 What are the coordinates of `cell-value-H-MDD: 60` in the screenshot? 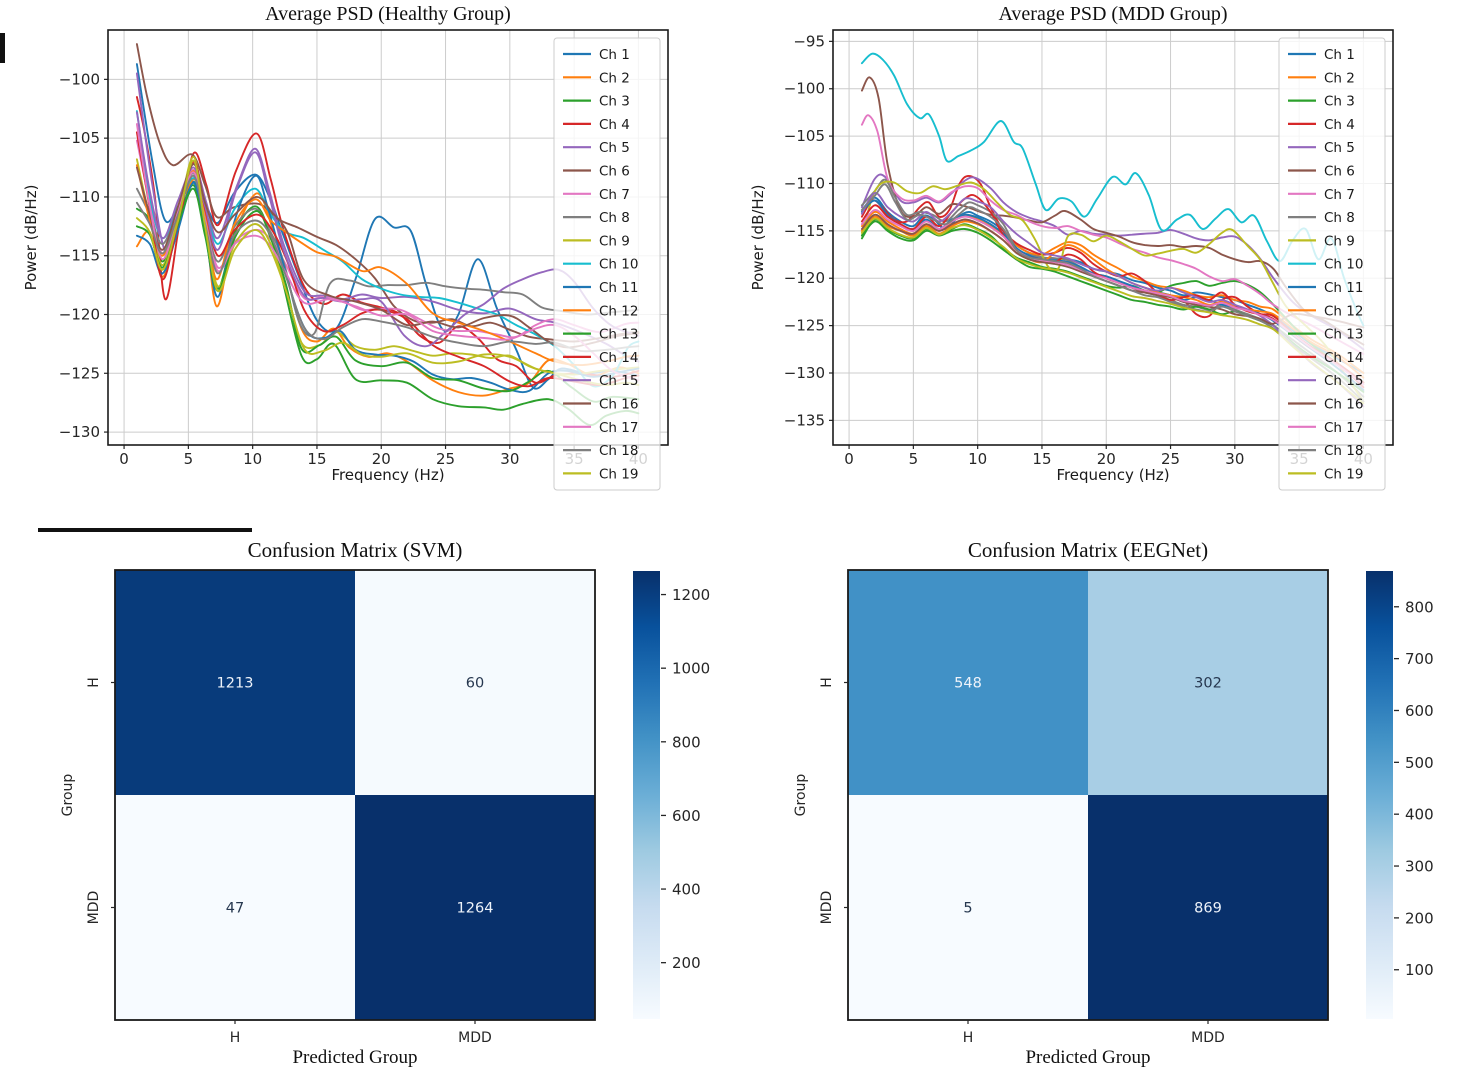 It's located at (475, 684).